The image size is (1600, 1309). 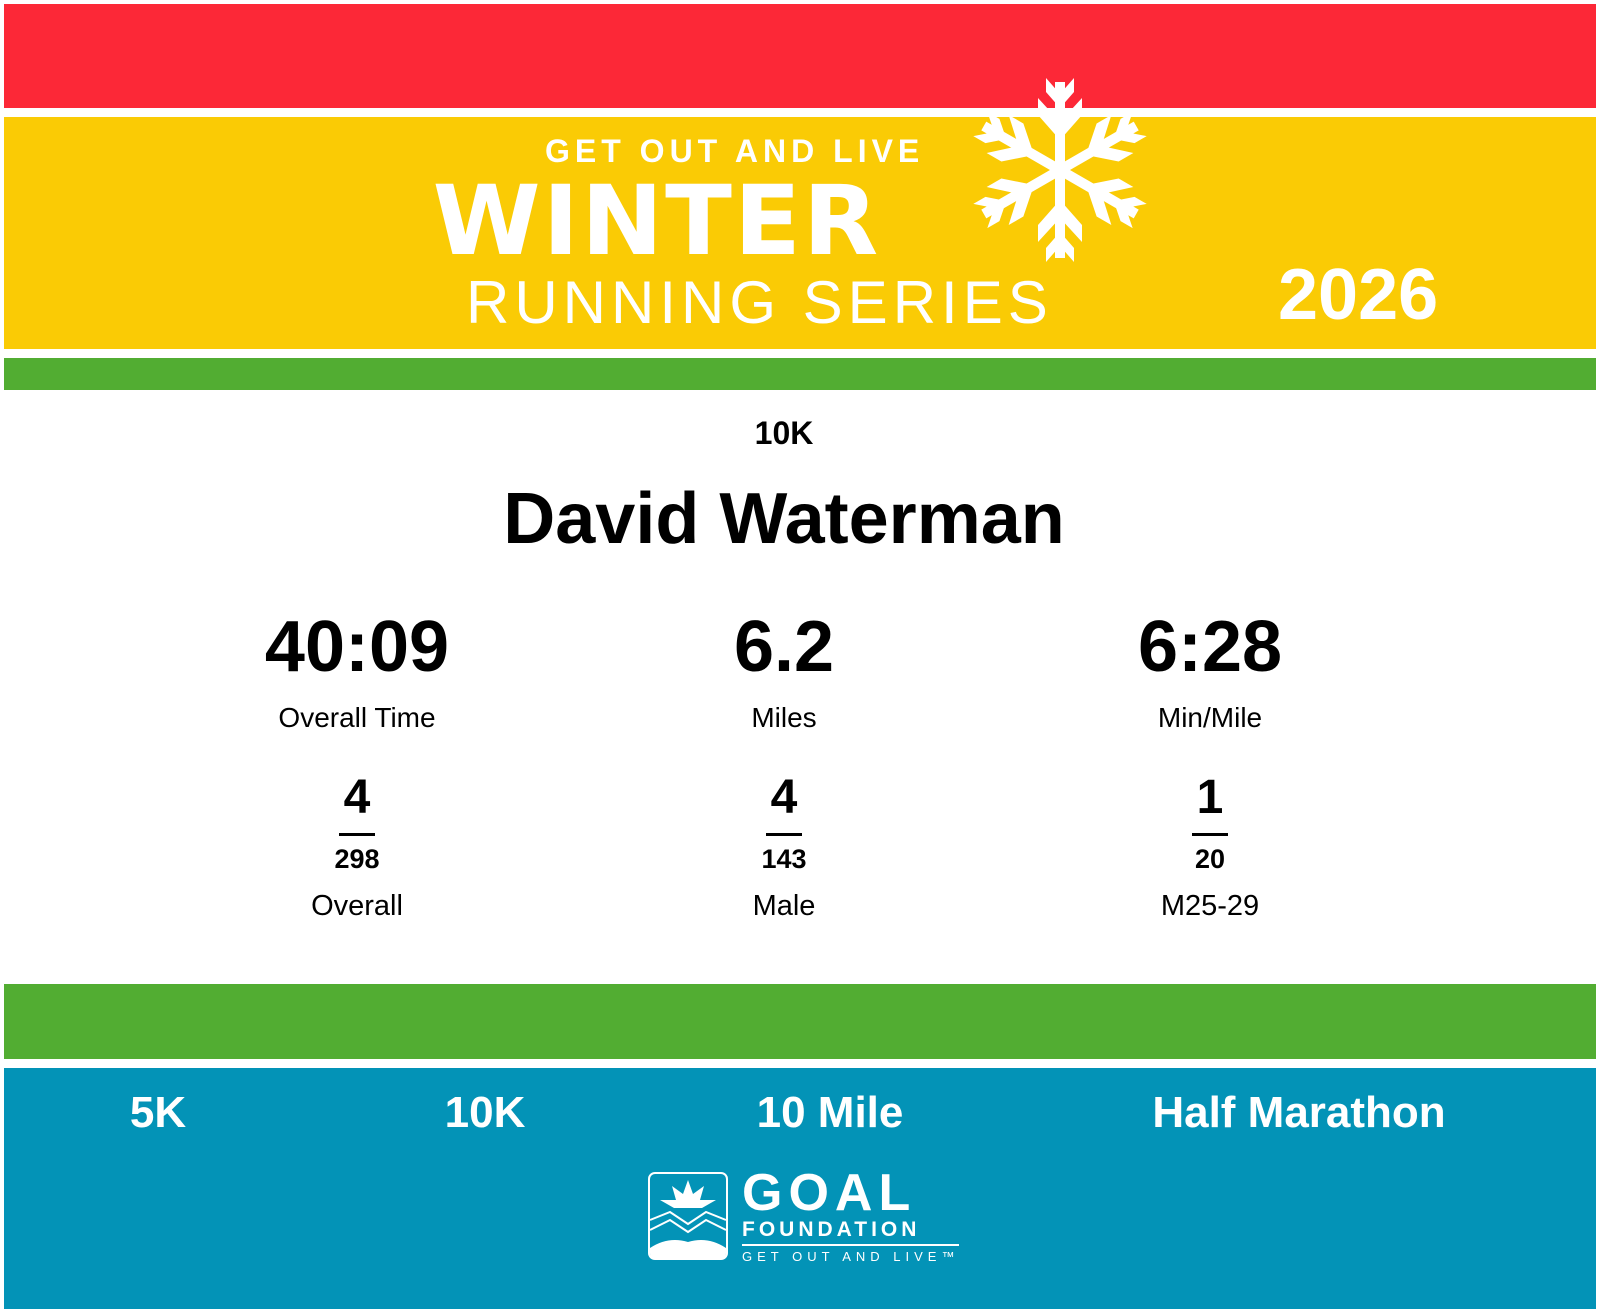 I want to click on gender-place: 4, so click(x=784, y=797).